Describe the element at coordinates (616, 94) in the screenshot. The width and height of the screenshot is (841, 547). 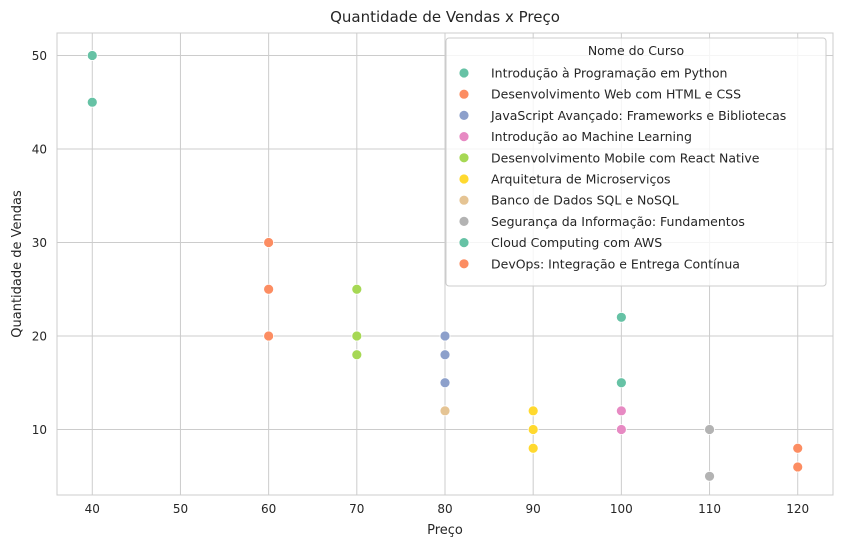
I see `legend-label: Desenvolvimento Web com HTML e CSS` at that location.